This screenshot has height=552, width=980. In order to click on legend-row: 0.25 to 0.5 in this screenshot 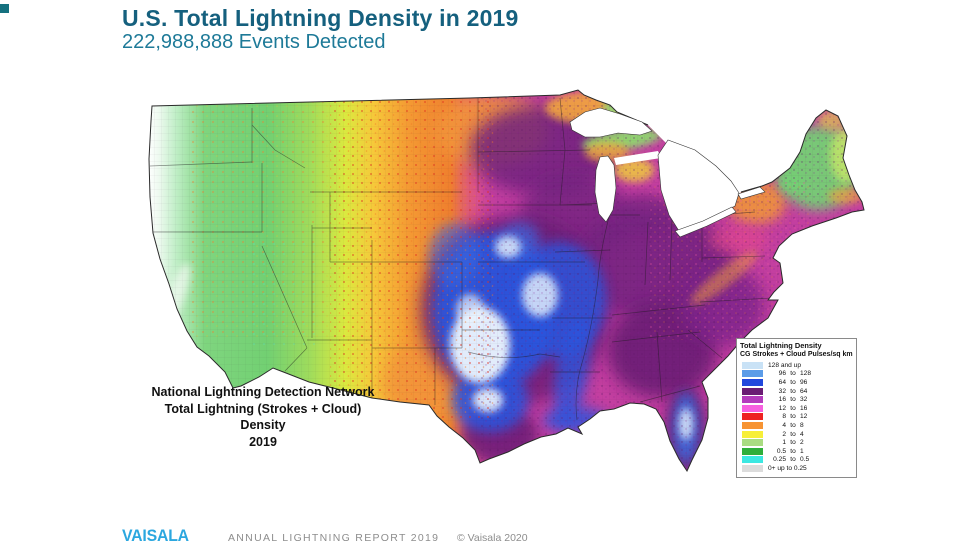, I will do `click(796, 460)`.